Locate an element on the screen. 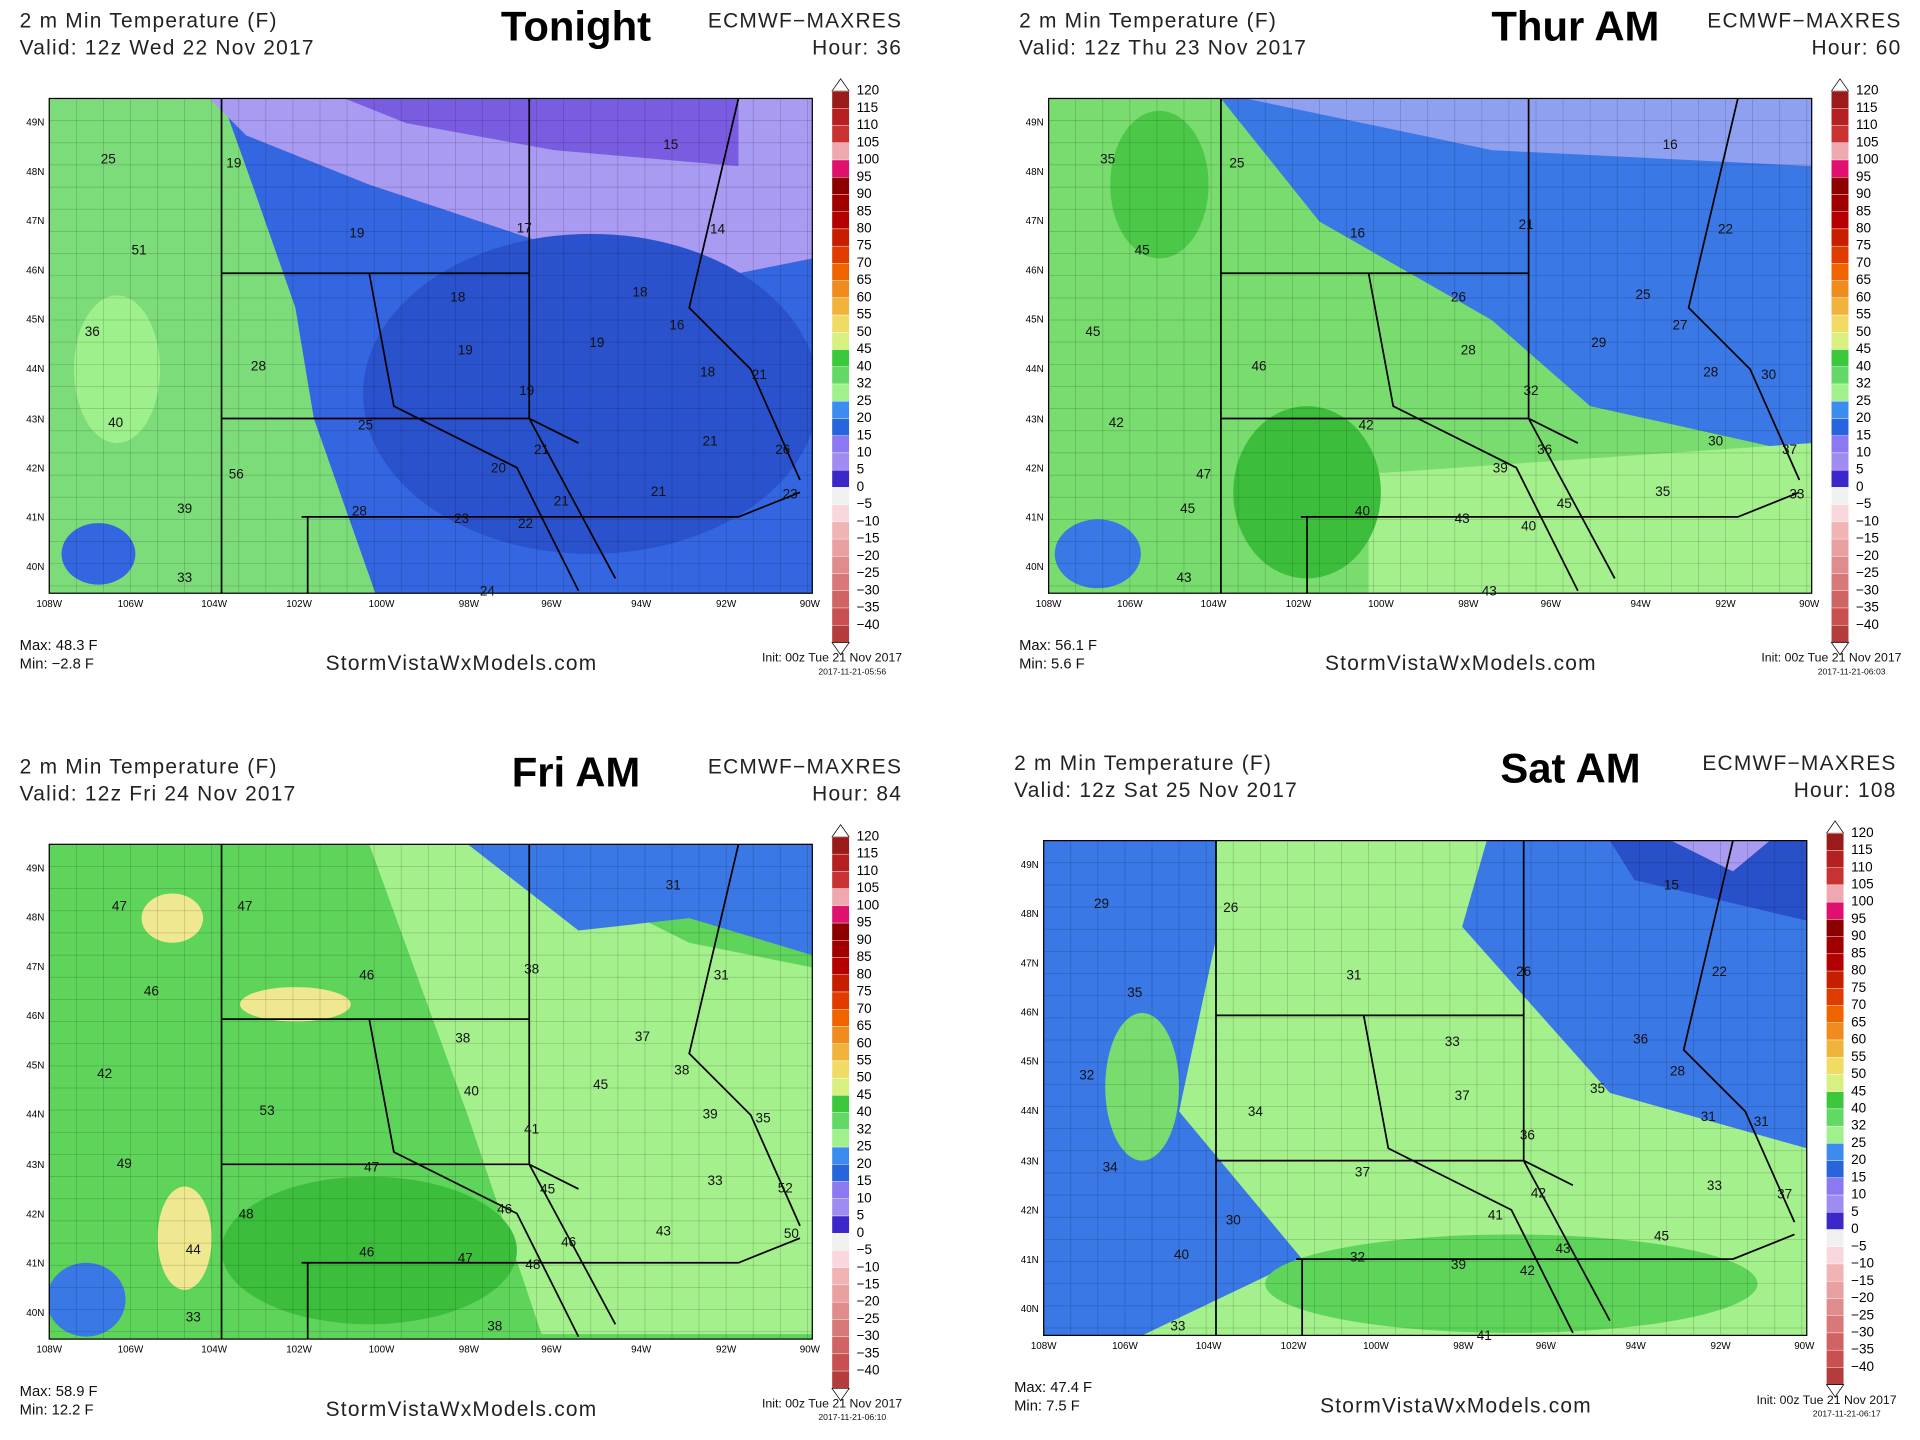 This screenshot has width=1920, height=1440. longitude-label: 96W is located at coordinates (1551, 604).